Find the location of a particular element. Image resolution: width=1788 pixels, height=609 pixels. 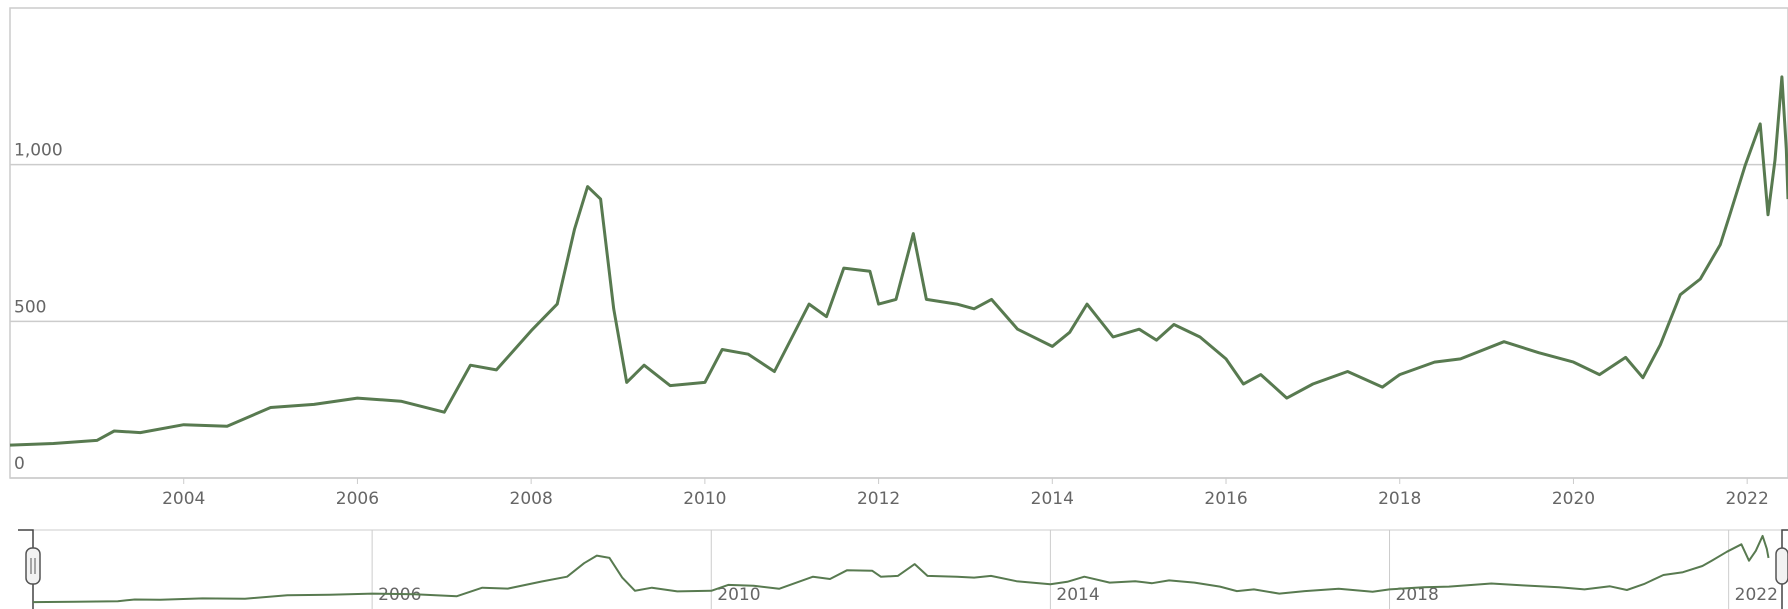

navigator-tick-label: 2010 is located at coordinates (738, 595).